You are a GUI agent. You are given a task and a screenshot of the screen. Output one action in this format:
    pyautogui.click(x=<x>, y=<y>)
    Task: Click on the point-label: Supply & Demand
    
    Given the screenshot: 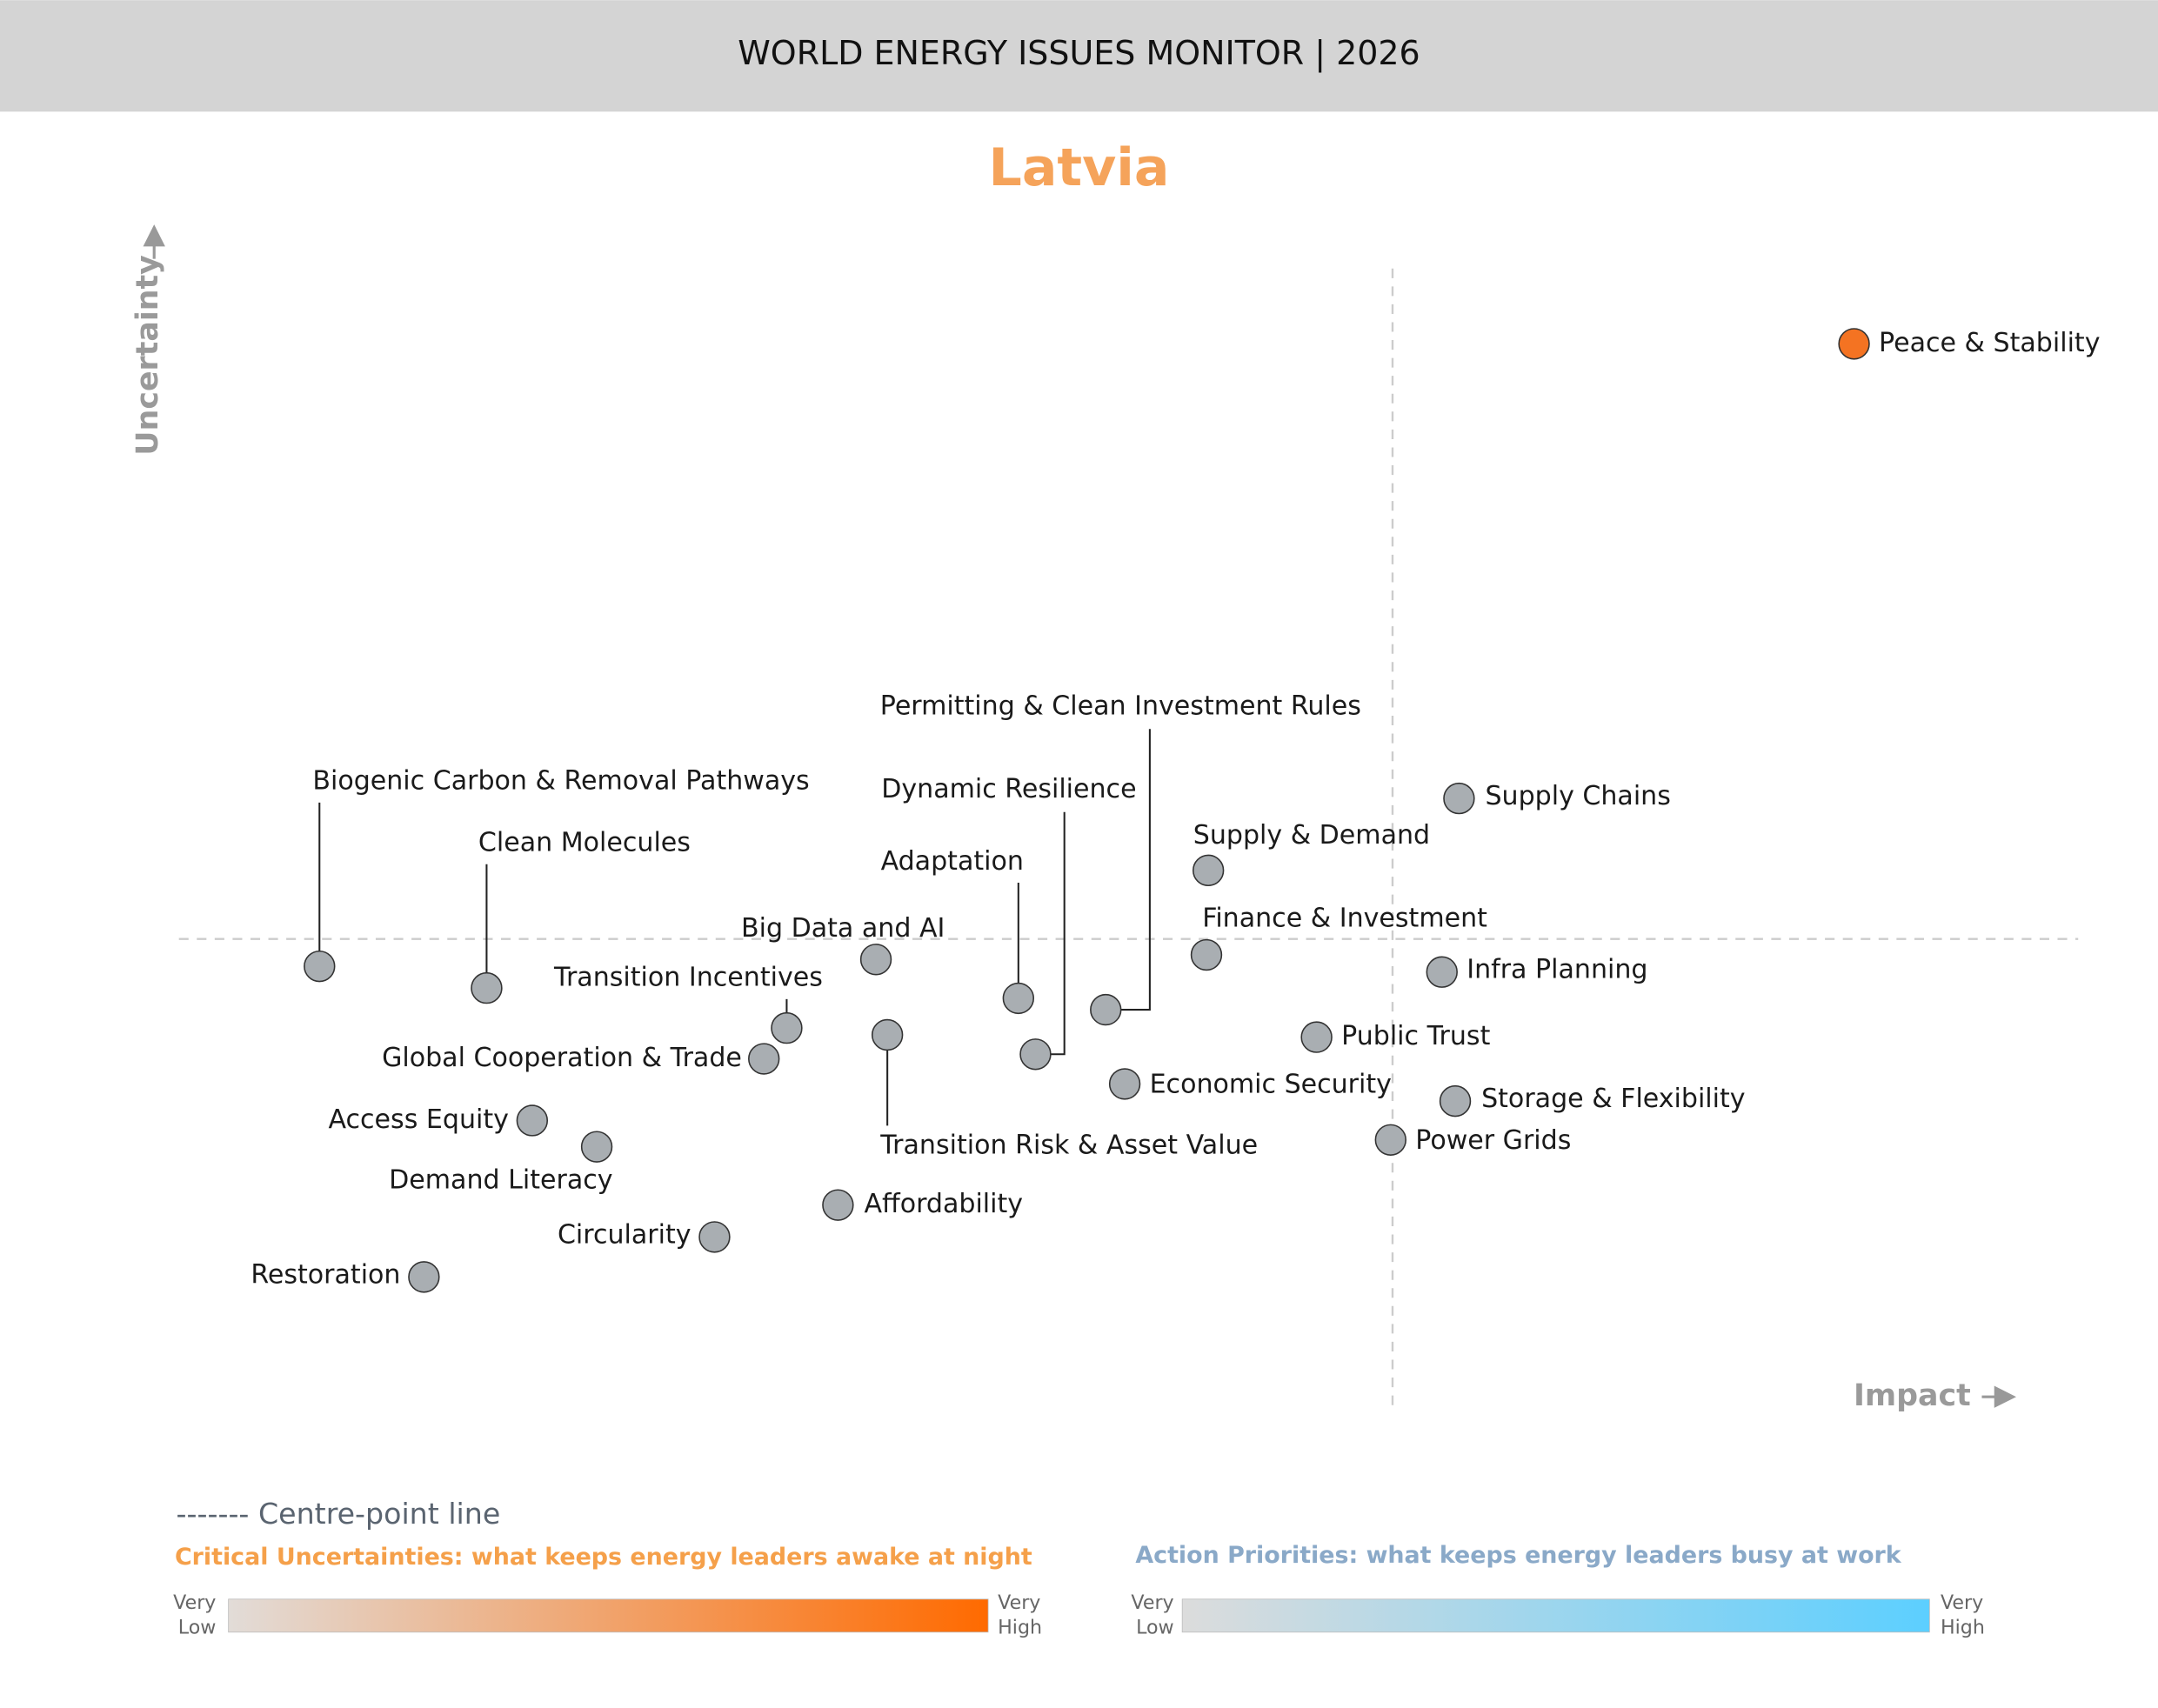 What is the action you would take?
    pyautogui.click(x=1311, y=835)
    